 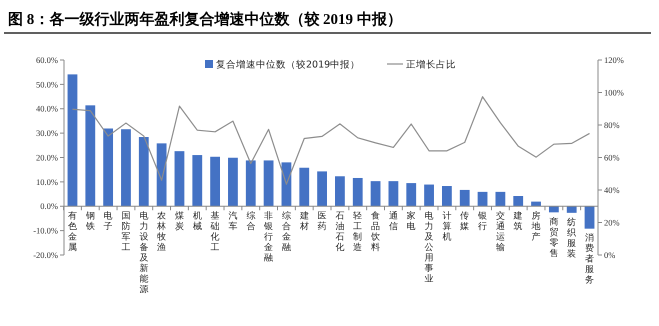 What do you see at coordinates (612, 189) in the screenshot?
I see `y2-tick-label: 40%` at bounding box center [612, 189].